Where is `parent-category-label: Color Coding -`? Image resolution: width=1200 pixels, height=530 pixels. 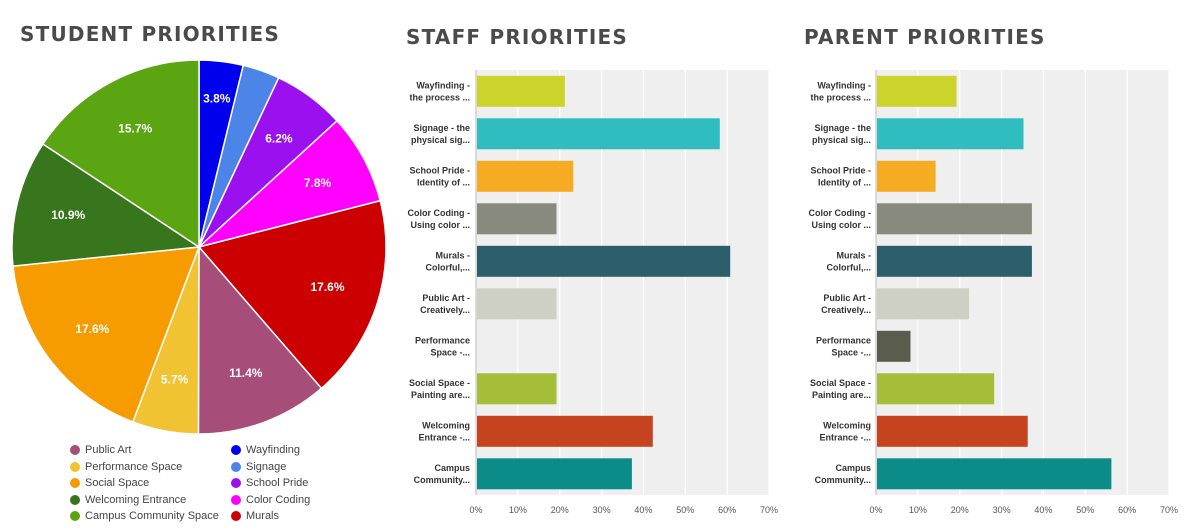
parent-category-label: Color Coding - is located at coordinates (840, 213).